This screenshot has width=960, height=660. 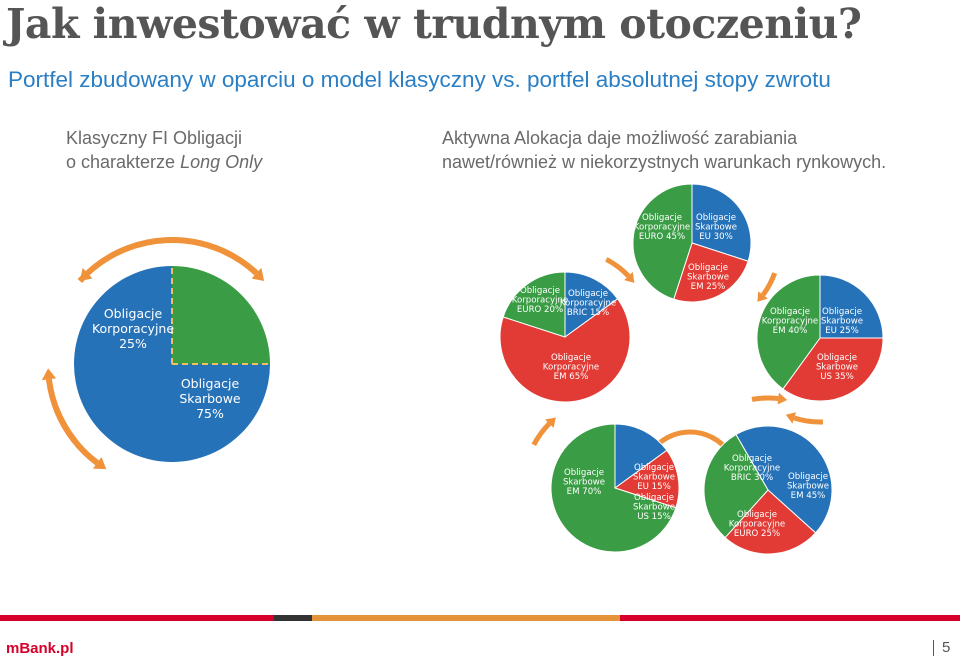 What do you see at coordinates (540, 300) in the screenshot?
I see `pie-left-label-2: Obligacje Korporacyjne EURO 20%` at bounding box center [540, 300].